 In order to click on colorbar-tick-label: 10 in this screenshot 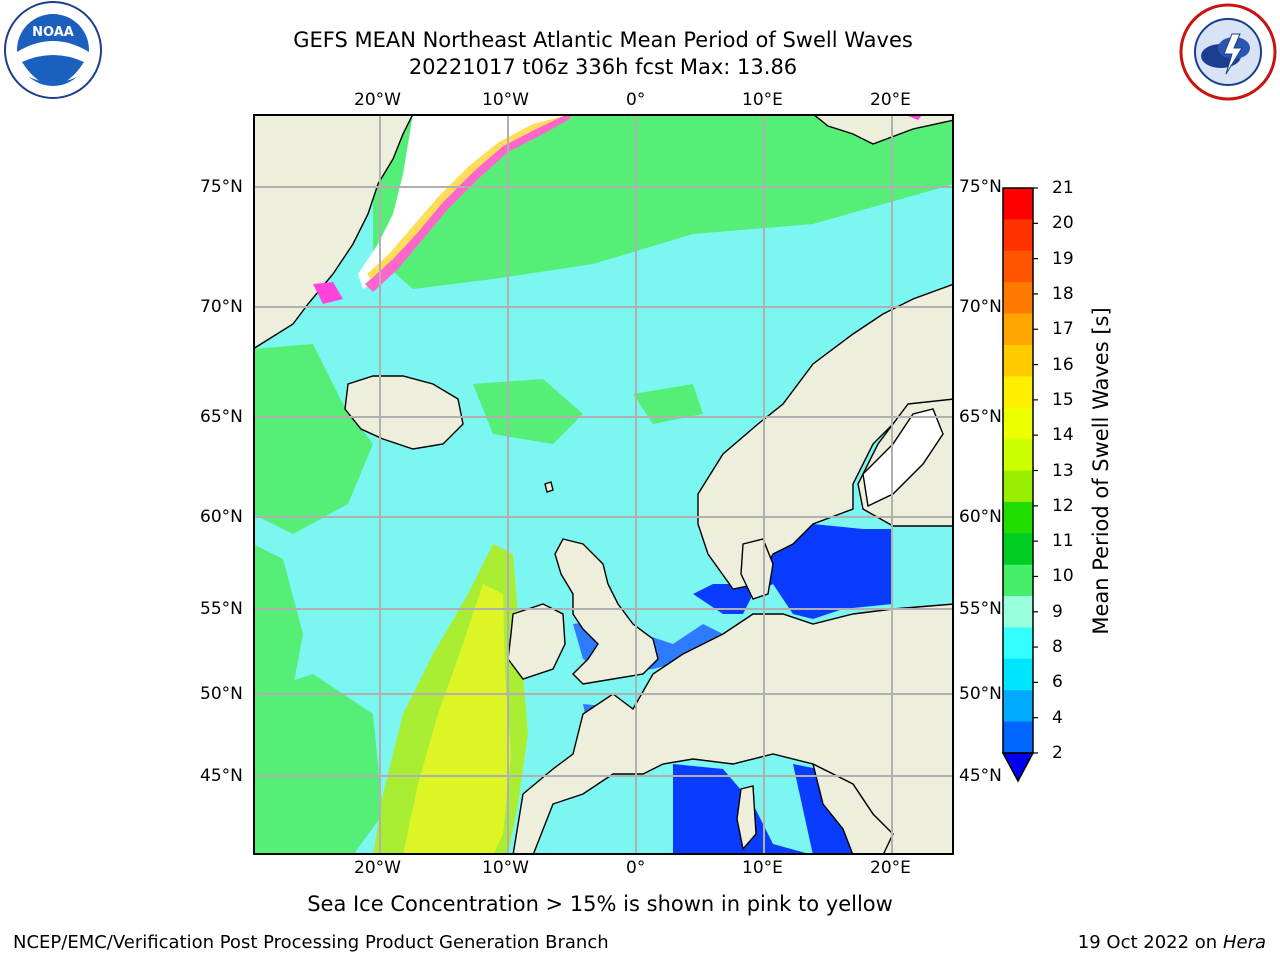, I will do `click(1063, 576)`.